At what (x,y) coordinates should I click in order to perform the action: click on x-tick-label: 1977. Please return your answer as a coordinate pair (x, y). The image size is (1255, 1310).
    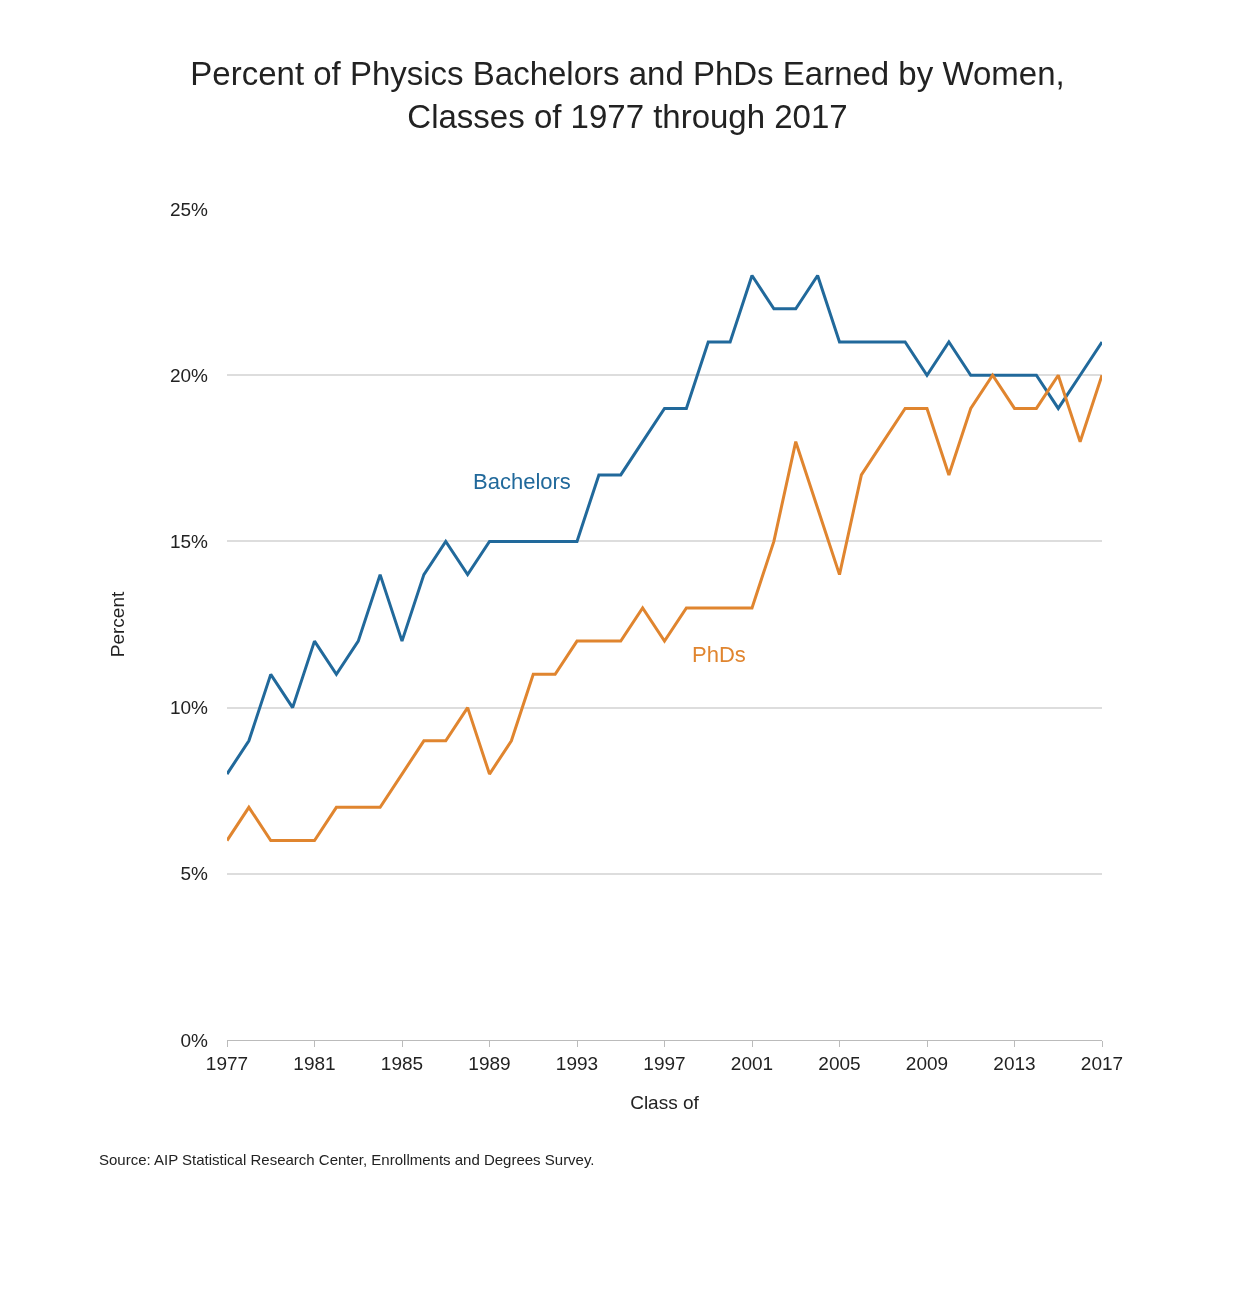
    Looking at the image, I should click on (227, 1063).